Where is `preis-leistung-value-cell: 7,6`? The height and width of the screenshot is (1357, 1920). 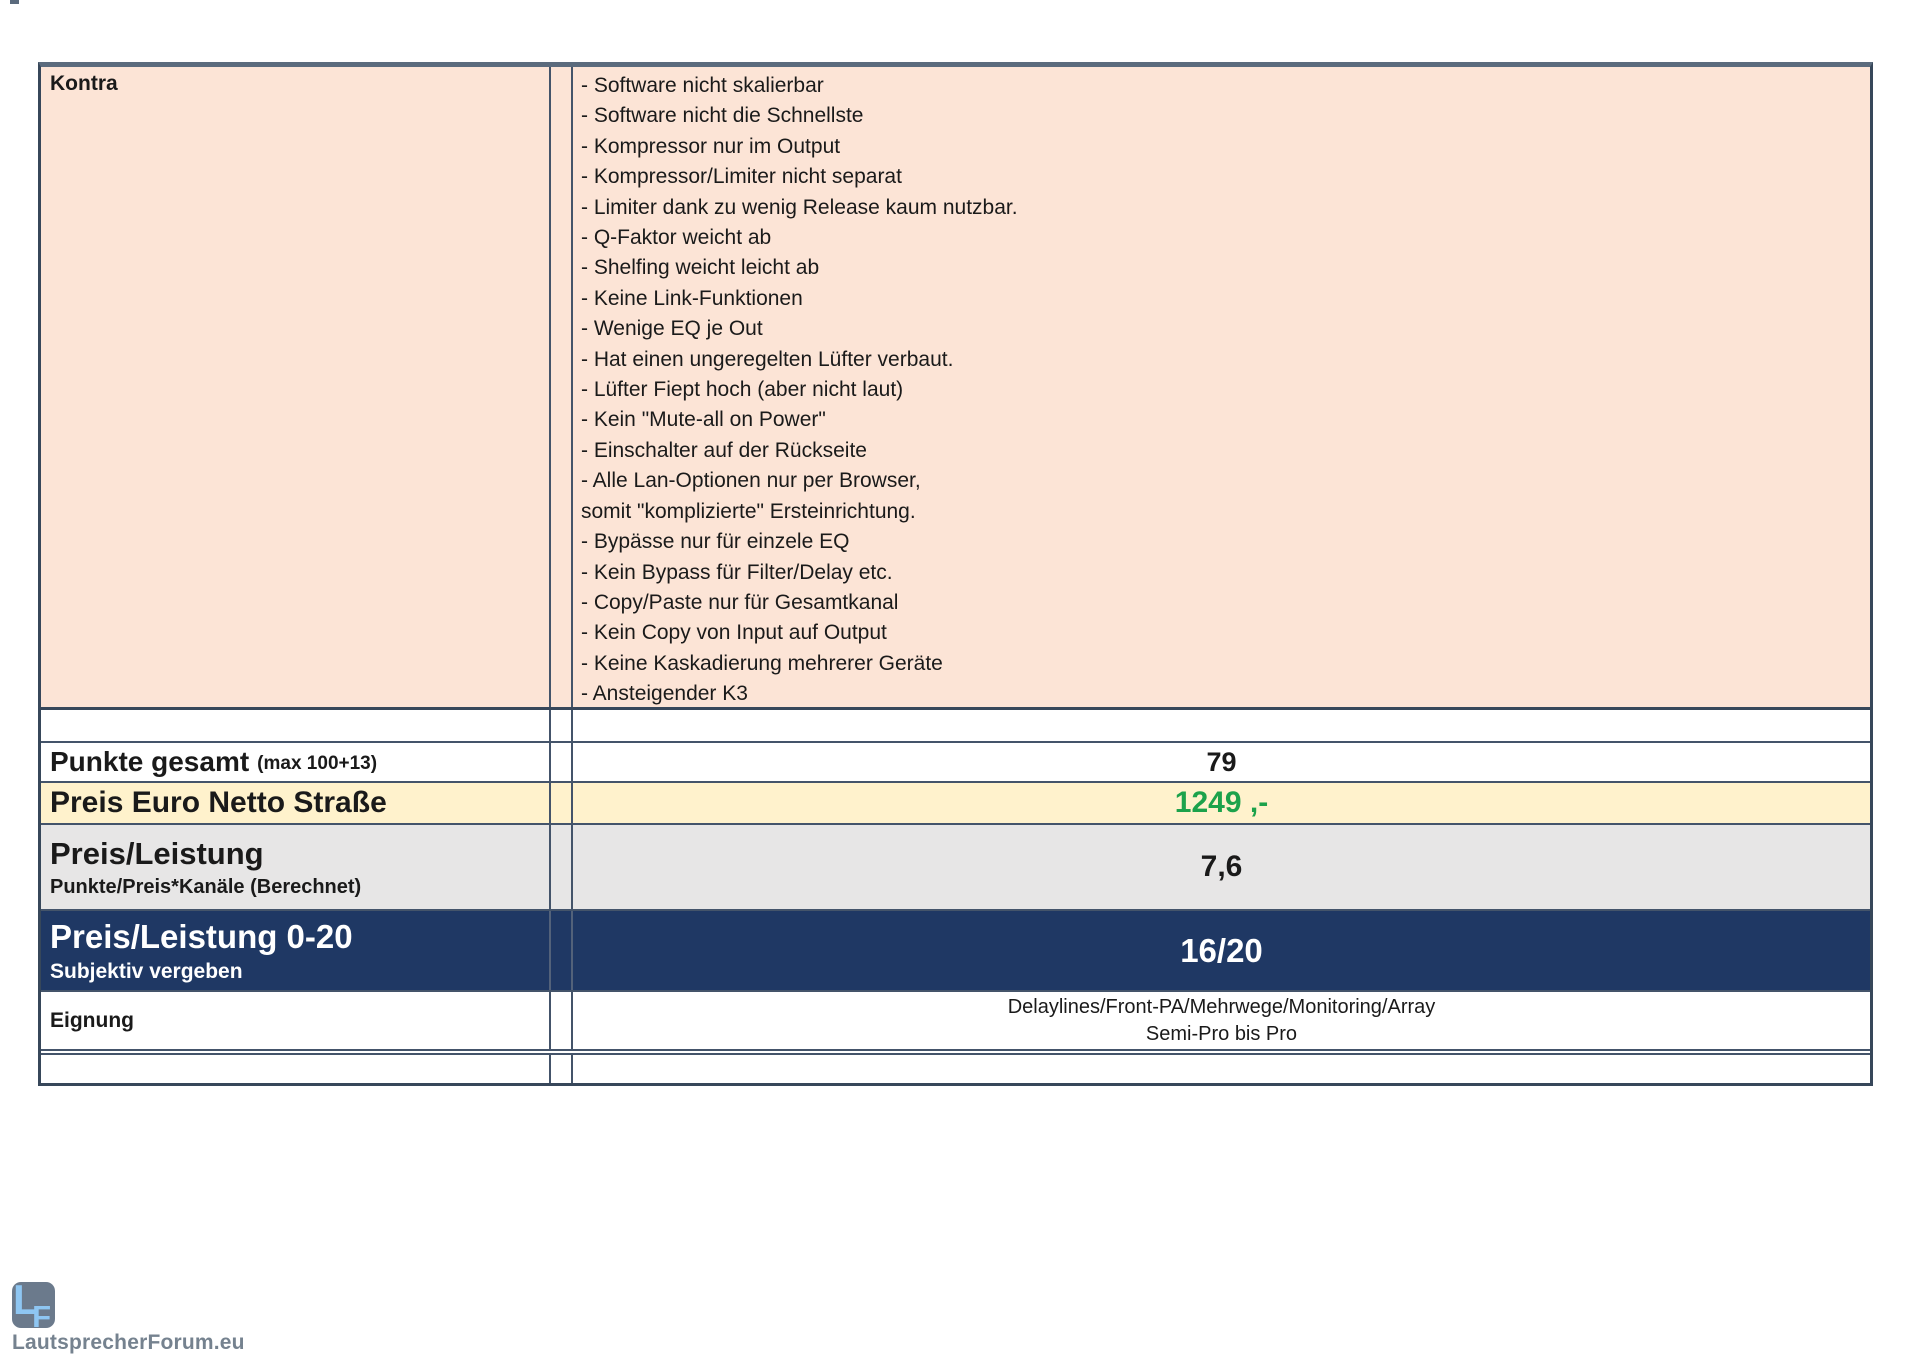
preis-leistung-value-cell: 7,6 is located at coordinates (1221, 867).